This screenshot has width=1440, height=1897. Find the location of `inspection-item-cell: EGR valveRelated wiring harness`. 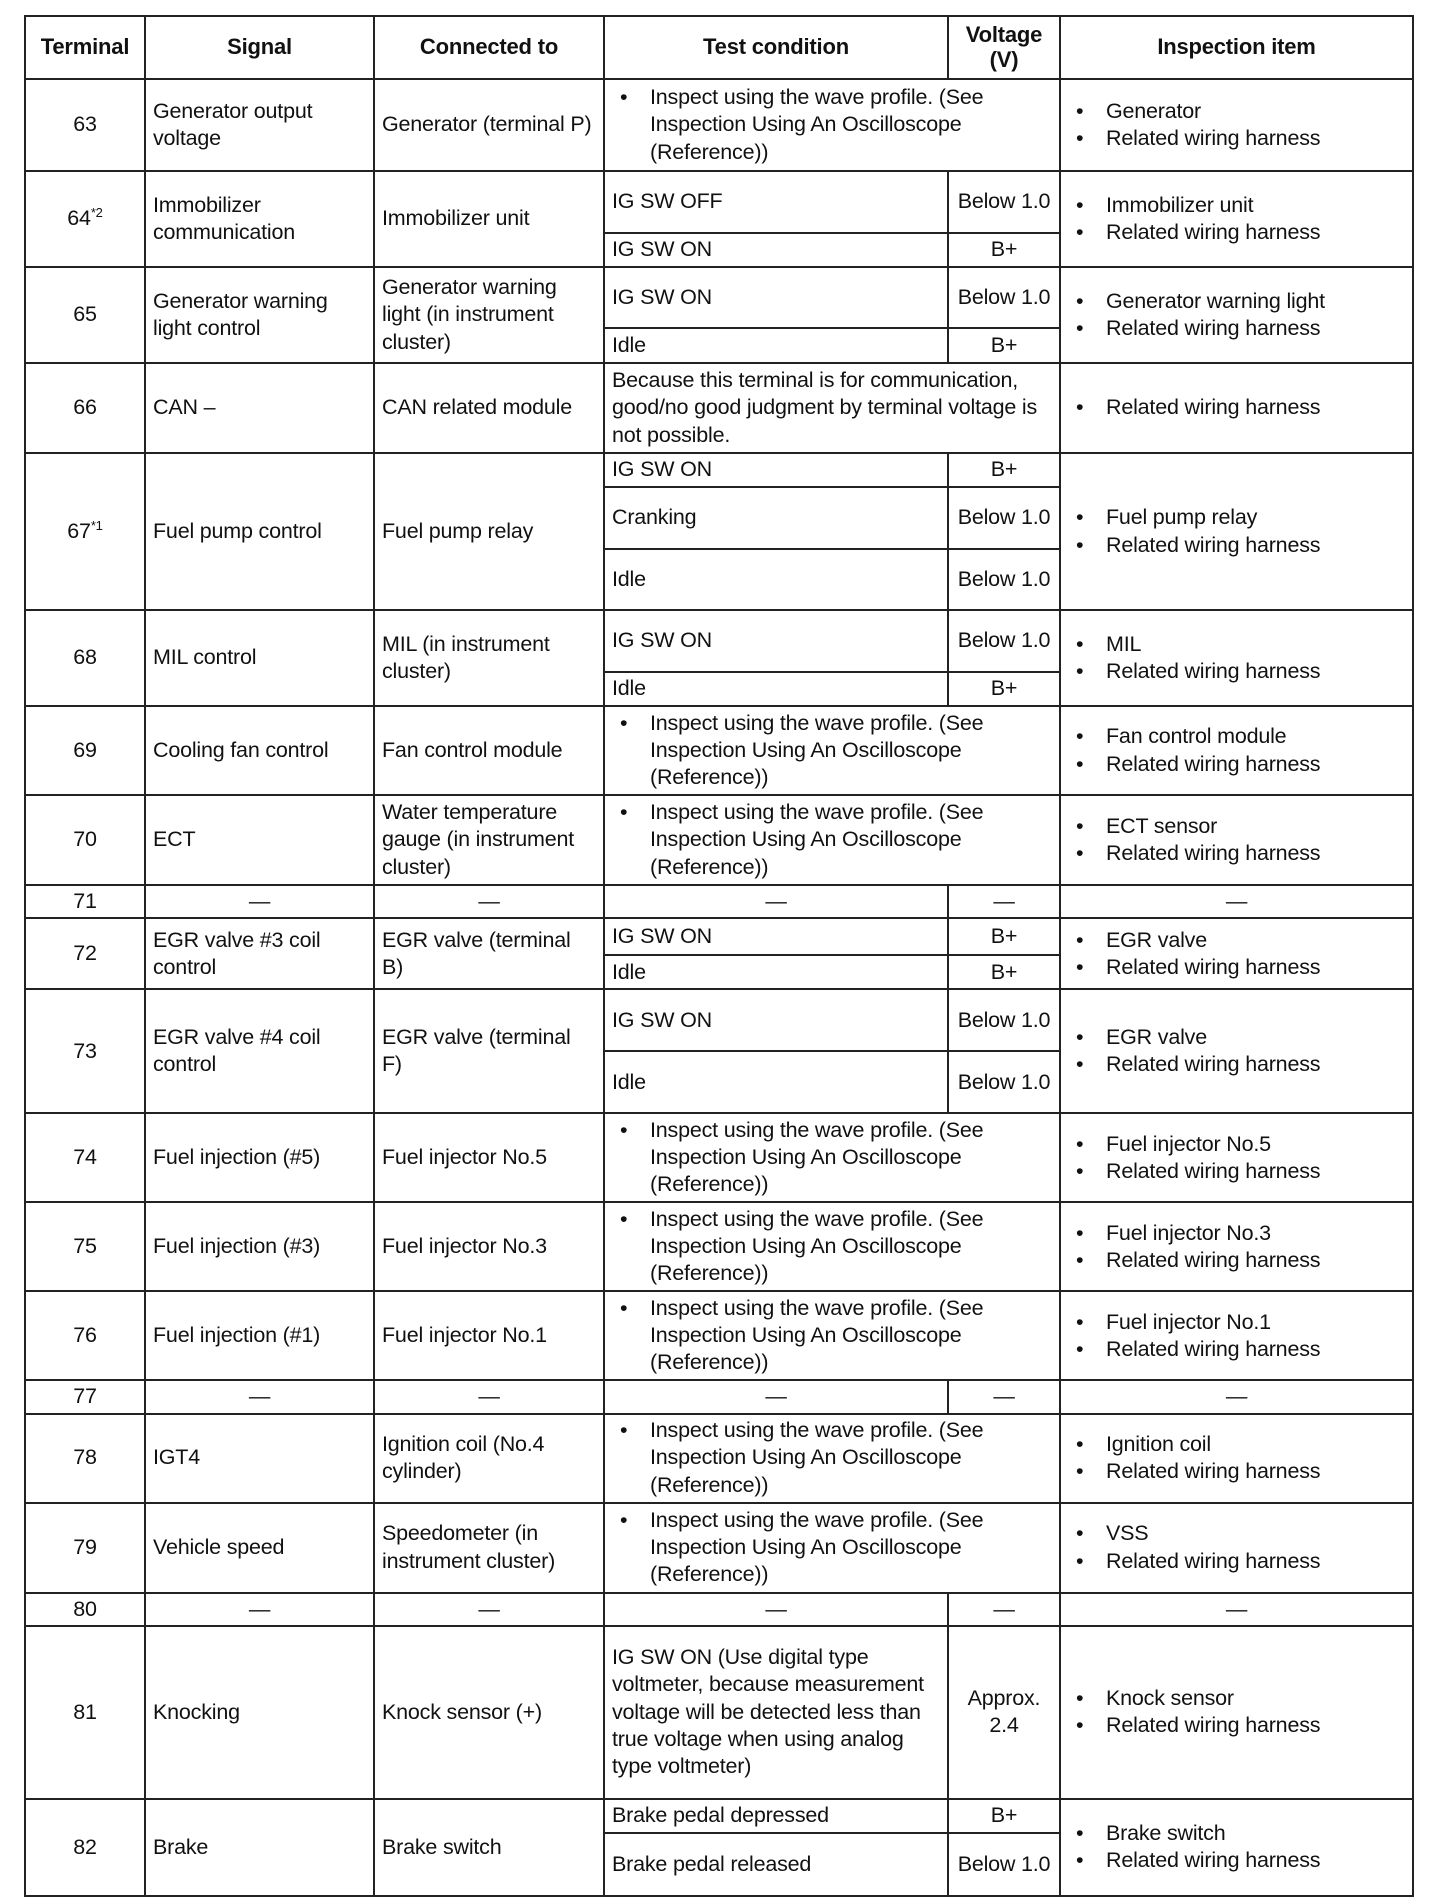

inspection-item-cell: EGR valveRelated wiring harness is located at coordinates (1236, 1051).